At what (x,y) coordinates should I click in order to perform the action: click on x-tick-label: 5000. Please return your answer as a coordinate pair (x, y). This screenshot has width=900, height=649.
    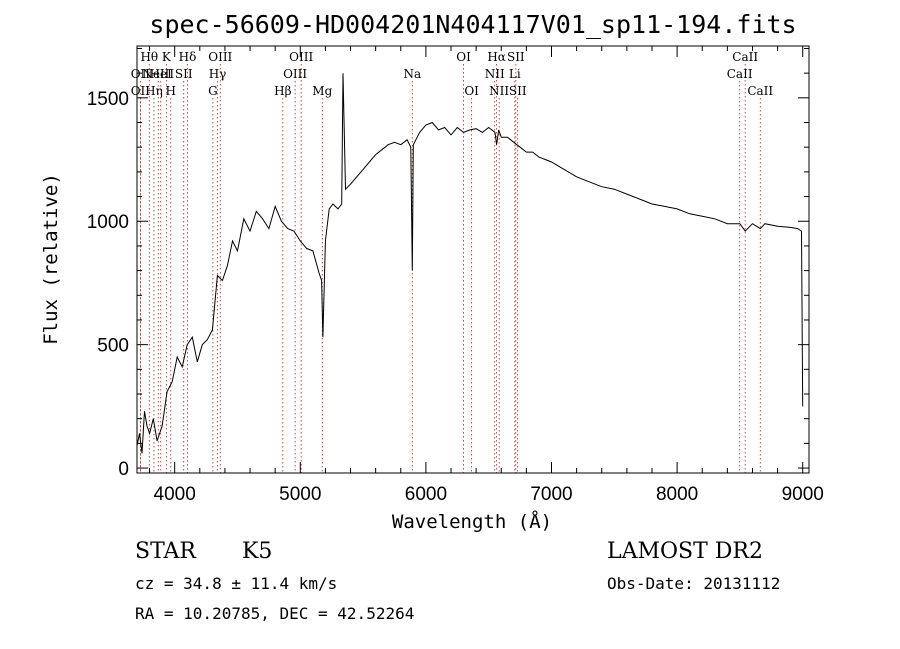
    Looking at the image, I should click on (300, 494).